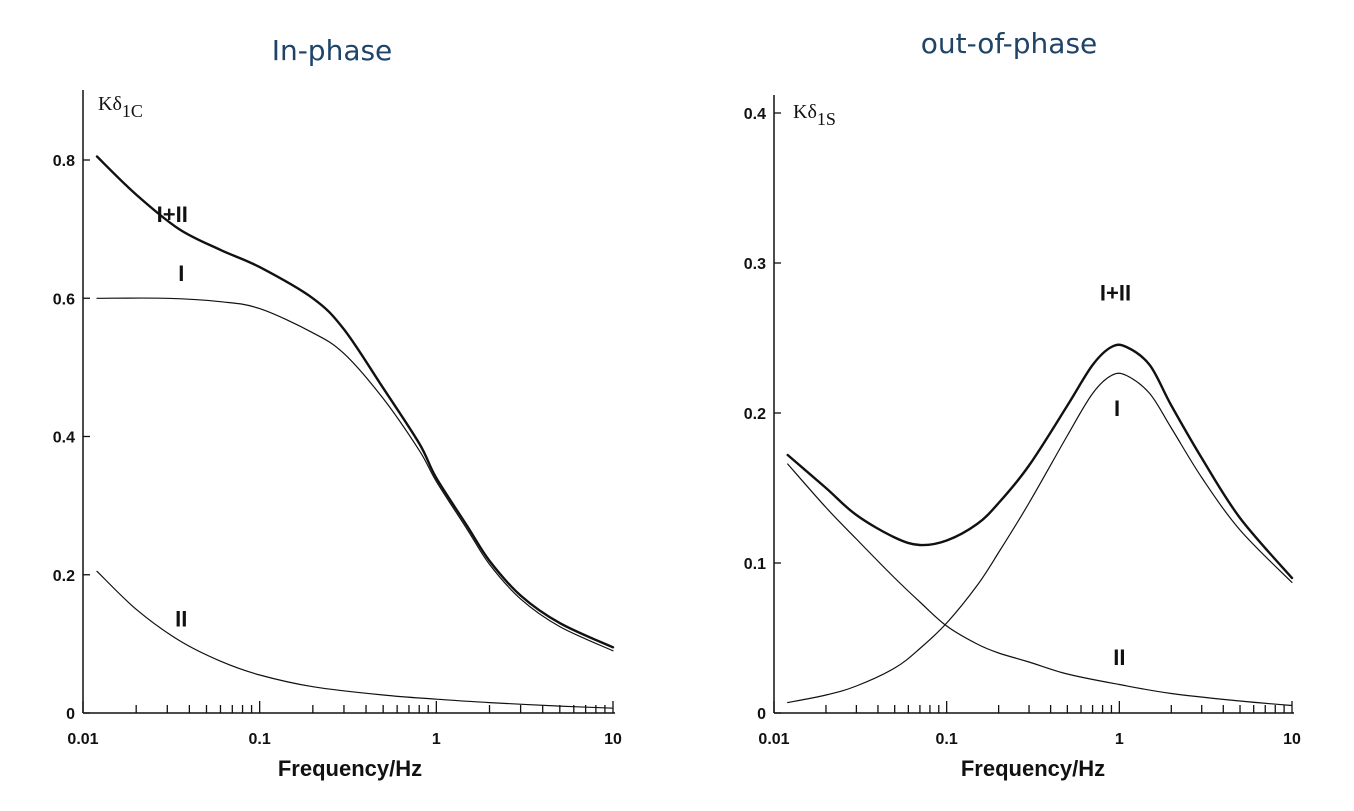 The height and width of the screenshot is (811, 1354). I want to click on y-tick-label: 0.1, so click(755, 564).